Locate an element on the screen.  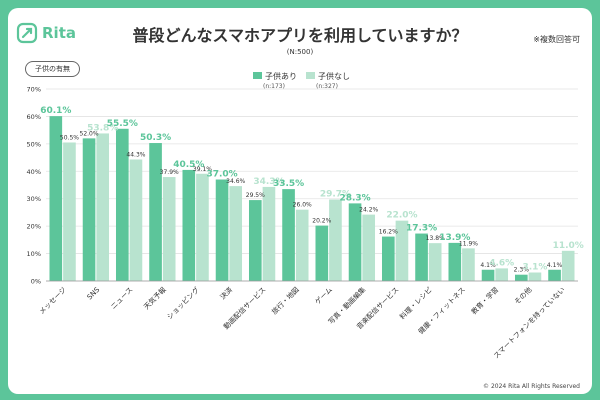
legend-swatch-with-children is located at coordinates (257, 75).